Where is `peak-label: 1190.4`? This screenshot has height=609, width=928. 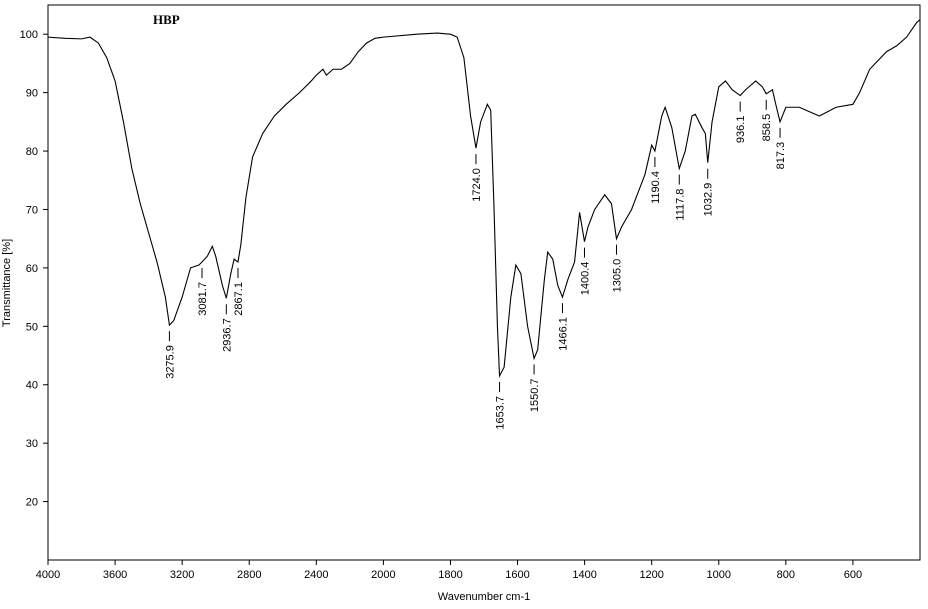
peak-label: 1190.4 is located at coordinates (656, 187).